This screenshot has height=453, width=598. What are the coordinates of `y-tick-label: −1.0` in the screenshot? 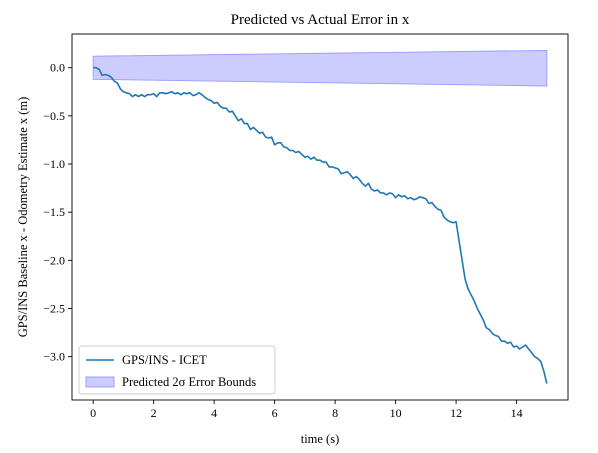 It's located at (54, 164).